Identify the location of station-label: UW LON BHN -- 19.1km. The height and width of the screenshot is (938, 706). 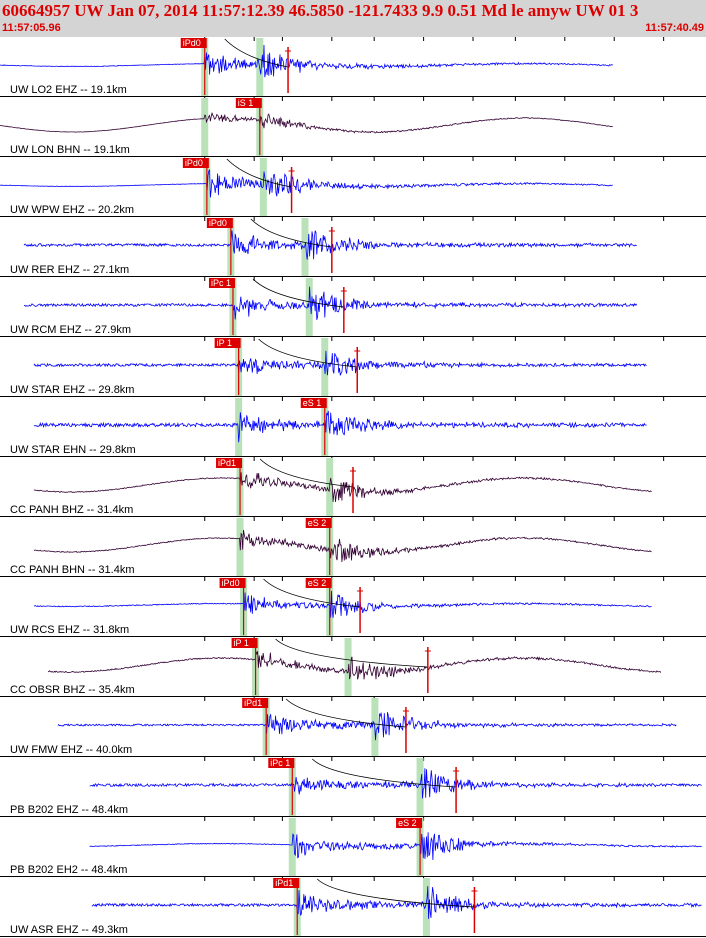
(70, 150).